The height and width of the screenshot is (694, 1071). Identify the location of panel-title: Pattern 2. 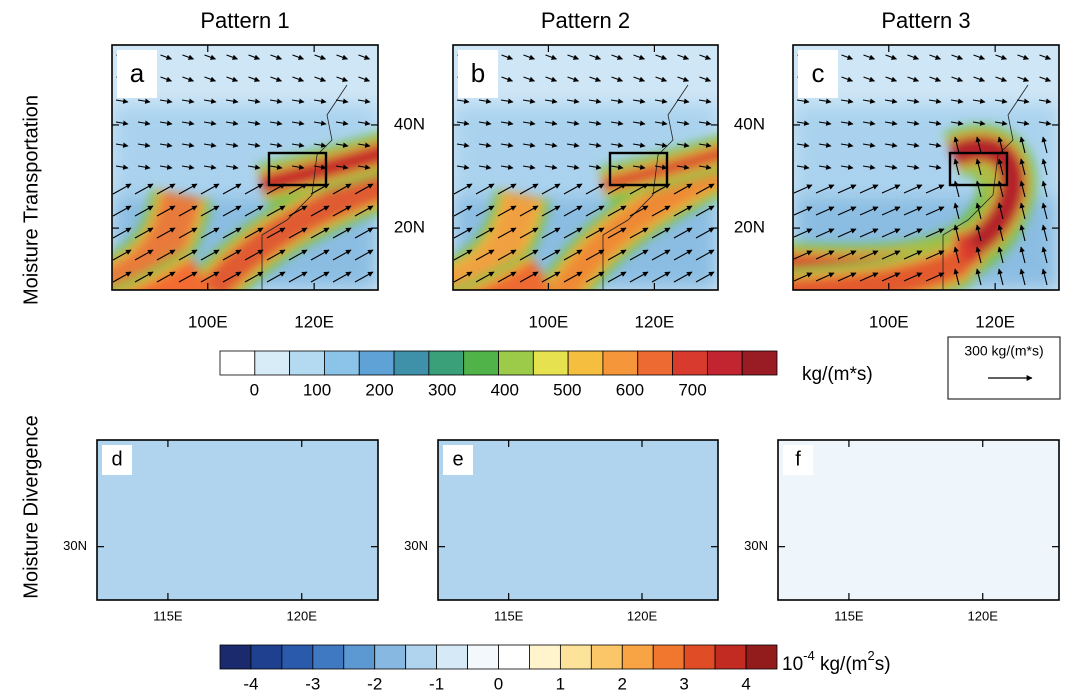
(585, 20).